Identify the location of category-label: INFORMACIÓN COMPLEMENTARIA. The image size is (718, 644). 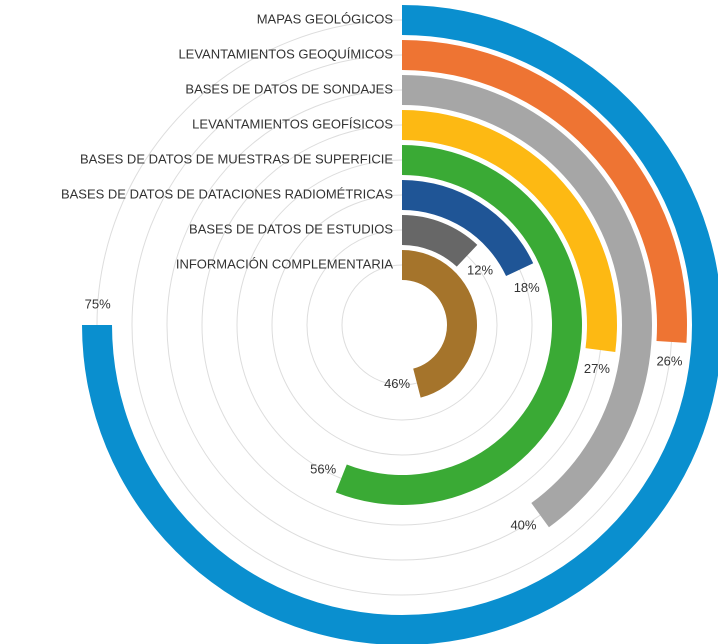
(284, 263).